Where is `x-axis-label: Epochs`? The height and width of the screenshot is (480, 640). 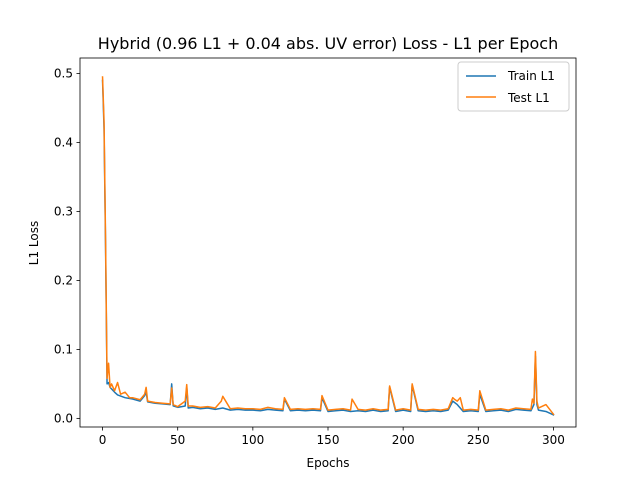
x-axis-label: Epochs is located at coordinates (328, 463).